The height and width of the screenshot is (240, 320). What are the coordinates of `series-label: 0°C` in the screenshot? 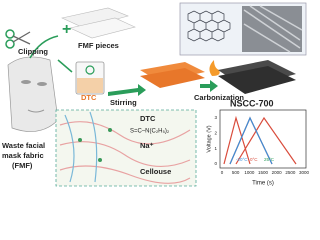 It's located at (254, 159).